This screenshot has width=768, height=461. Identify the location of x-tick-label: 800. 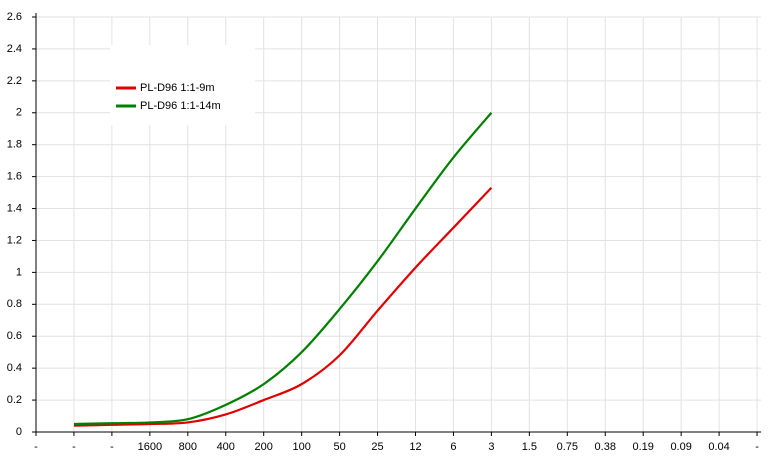
(188, 447).